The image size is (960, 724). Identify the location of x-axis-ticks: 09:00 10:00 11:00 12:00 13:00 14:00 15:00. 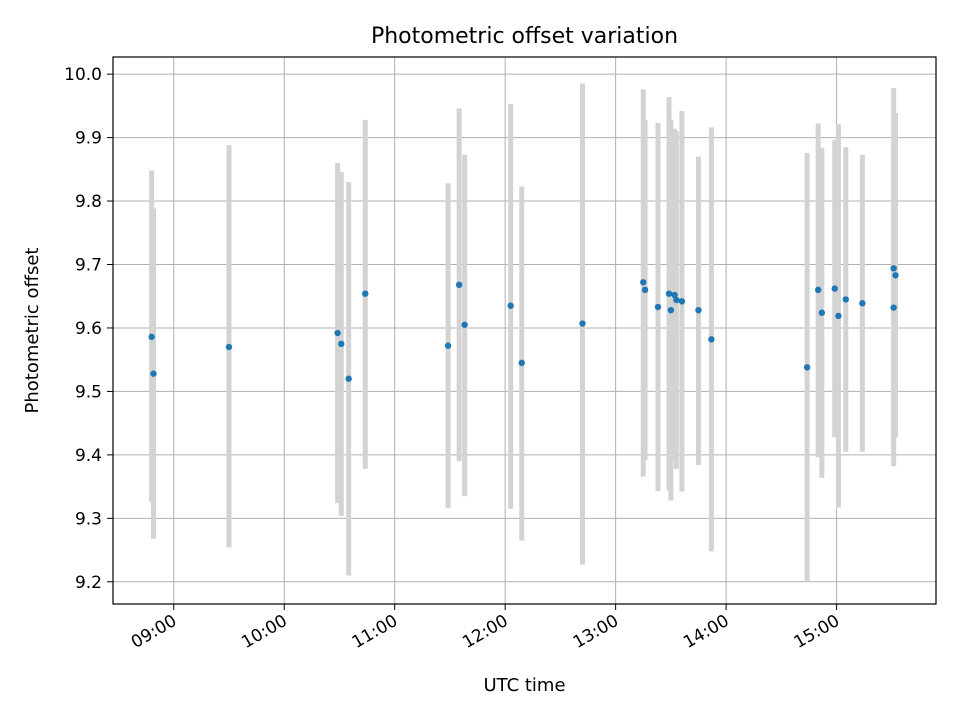
(485, 628).